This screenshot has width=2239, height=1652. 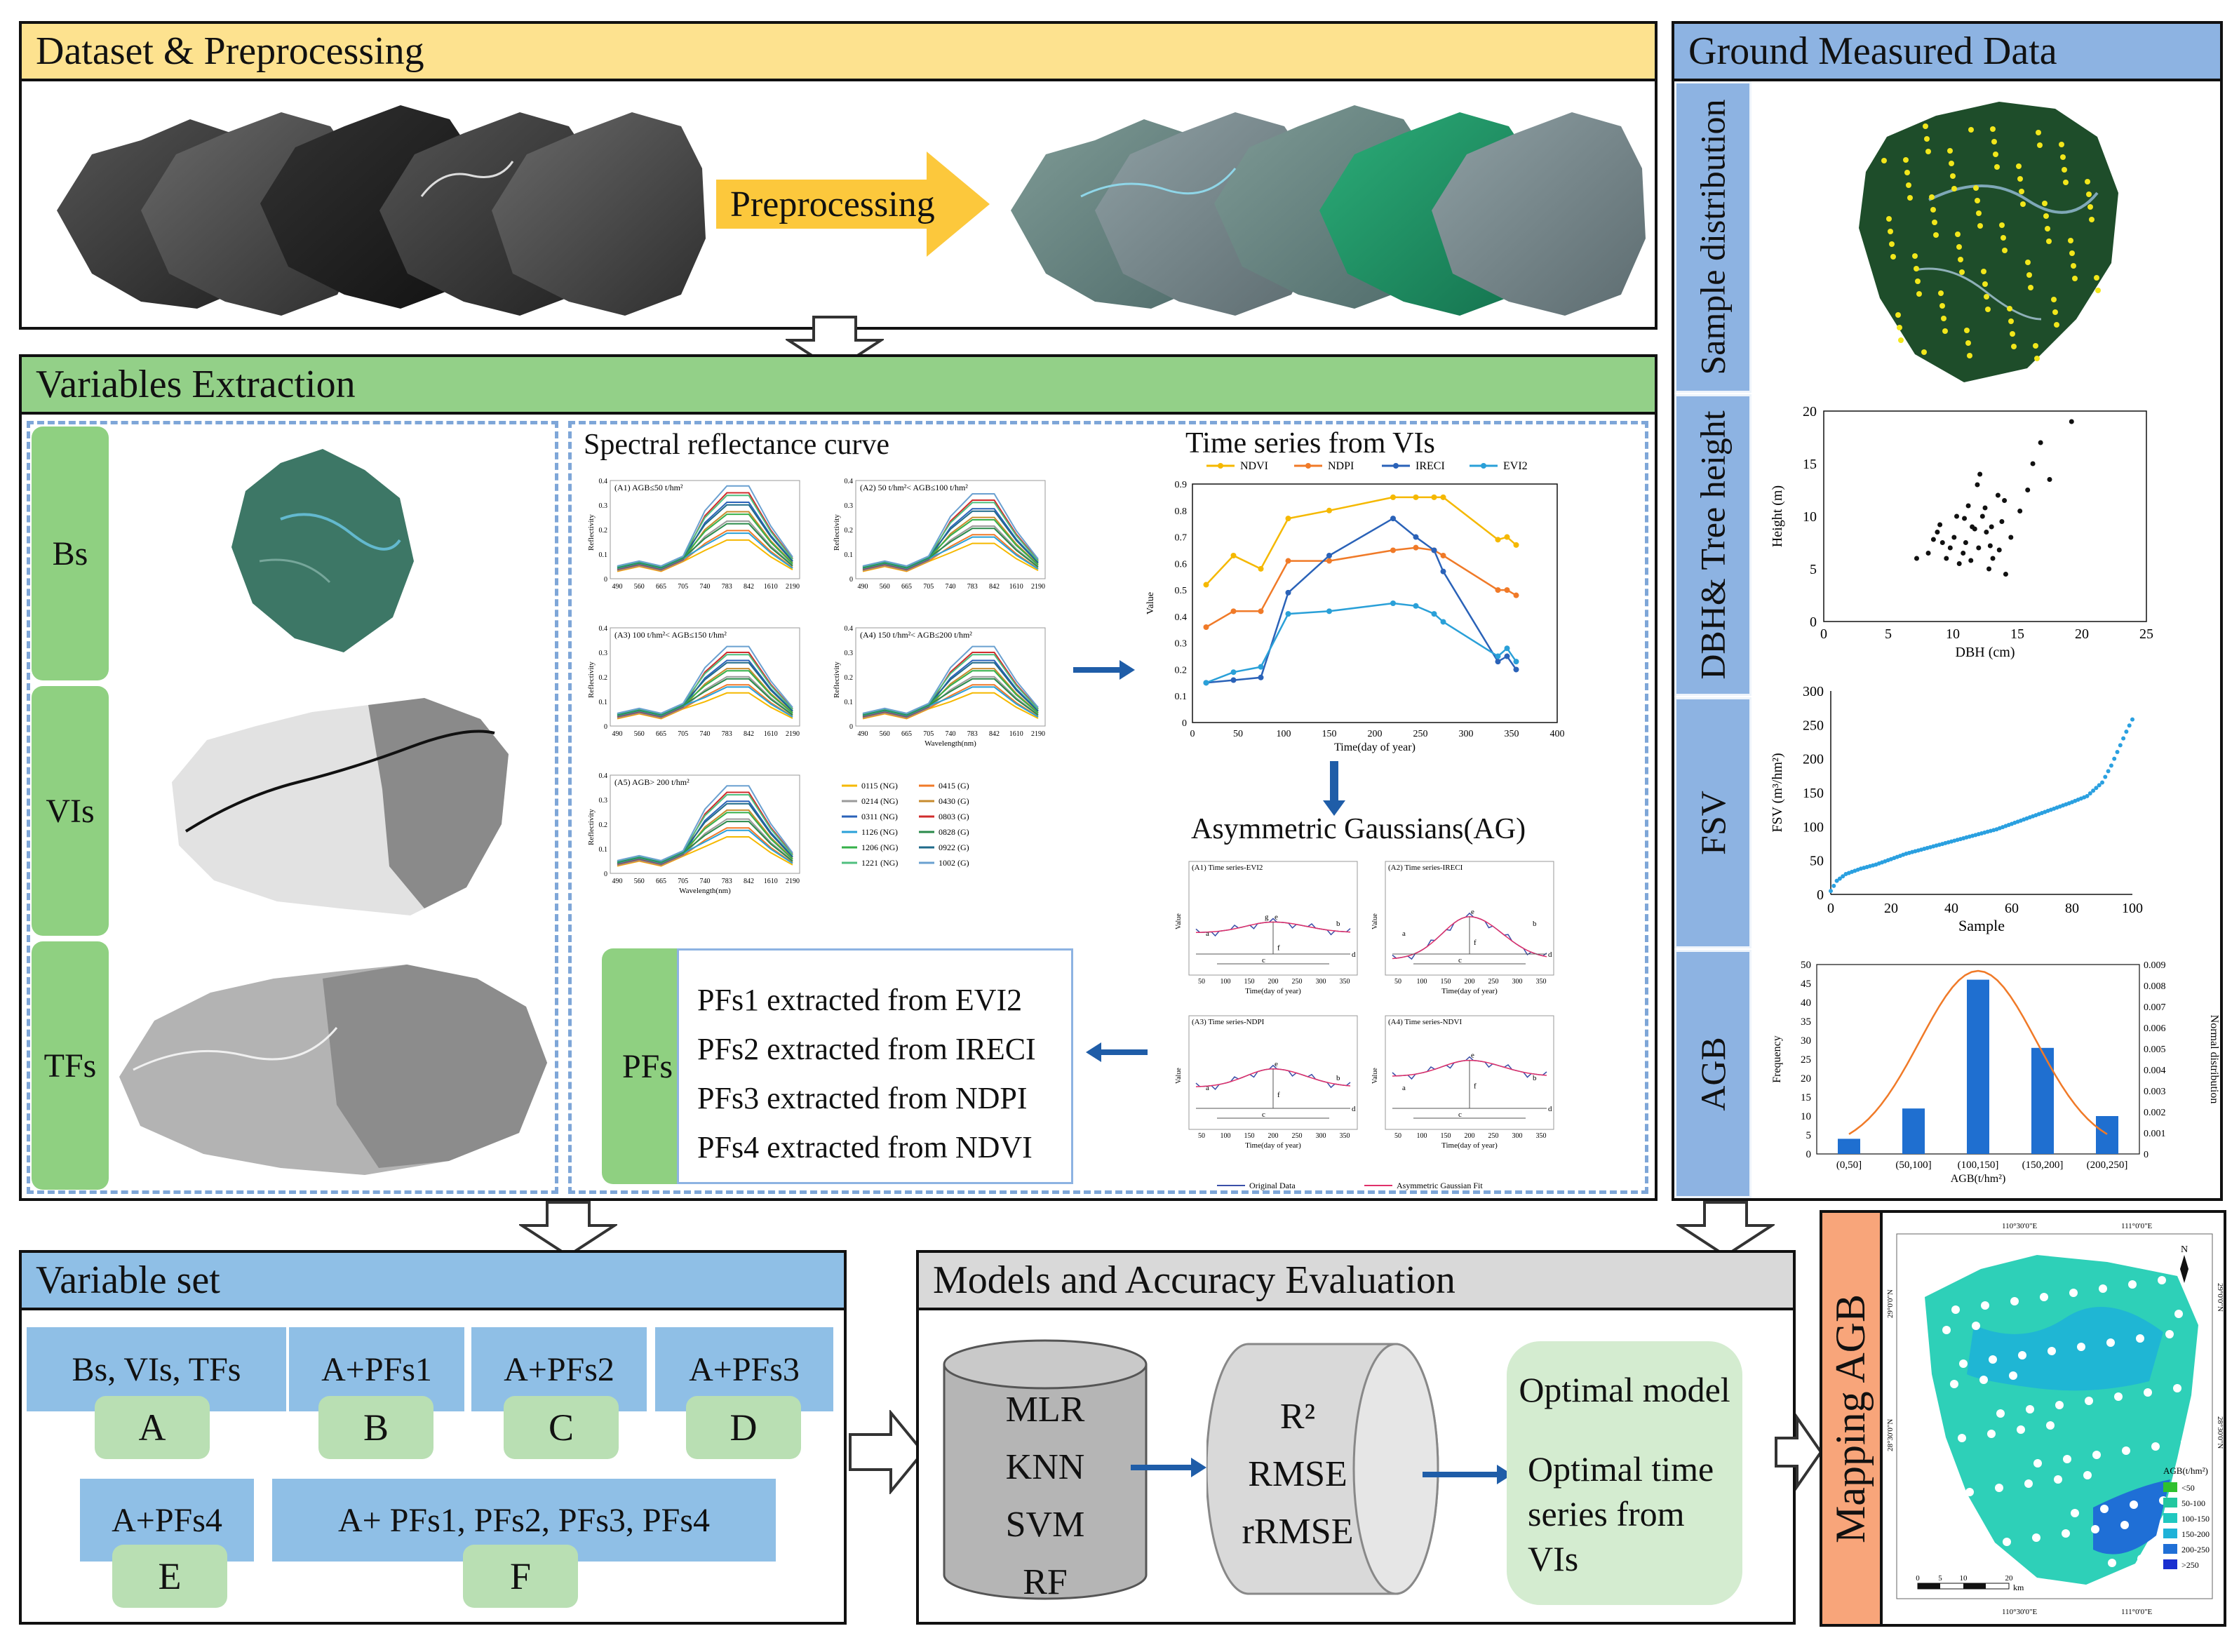 What do you see at coordinates (1228, 1022) in the screenshot?
I see `ag-panel-title: (A3) Time series-NDPI` at bounding box center [1228, 1022].